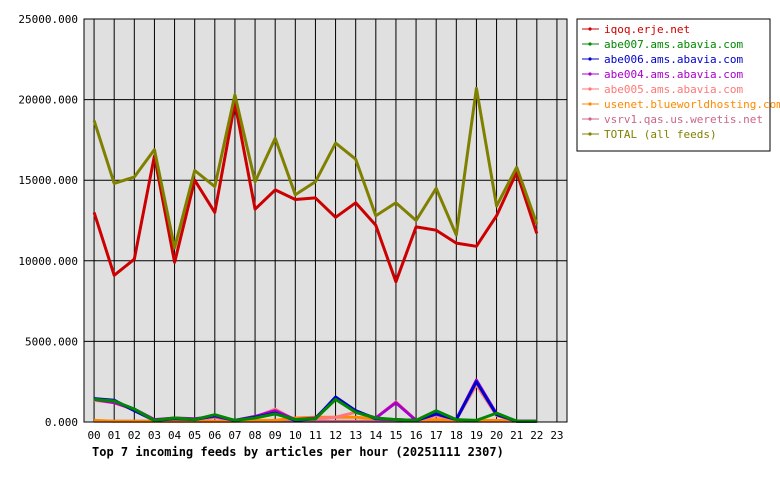 This screenshot has height=480, width=780. What do you see at coordinates (48, 180) in the screenshot?
I see `y-tick-label: 15000.000` at bounding box center [48, 180].